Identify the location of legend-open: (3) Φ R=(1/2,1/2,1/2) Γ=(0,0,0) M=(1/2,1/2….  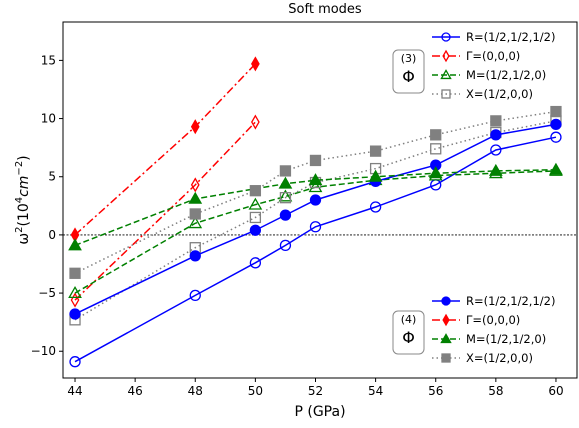
(473, 65).